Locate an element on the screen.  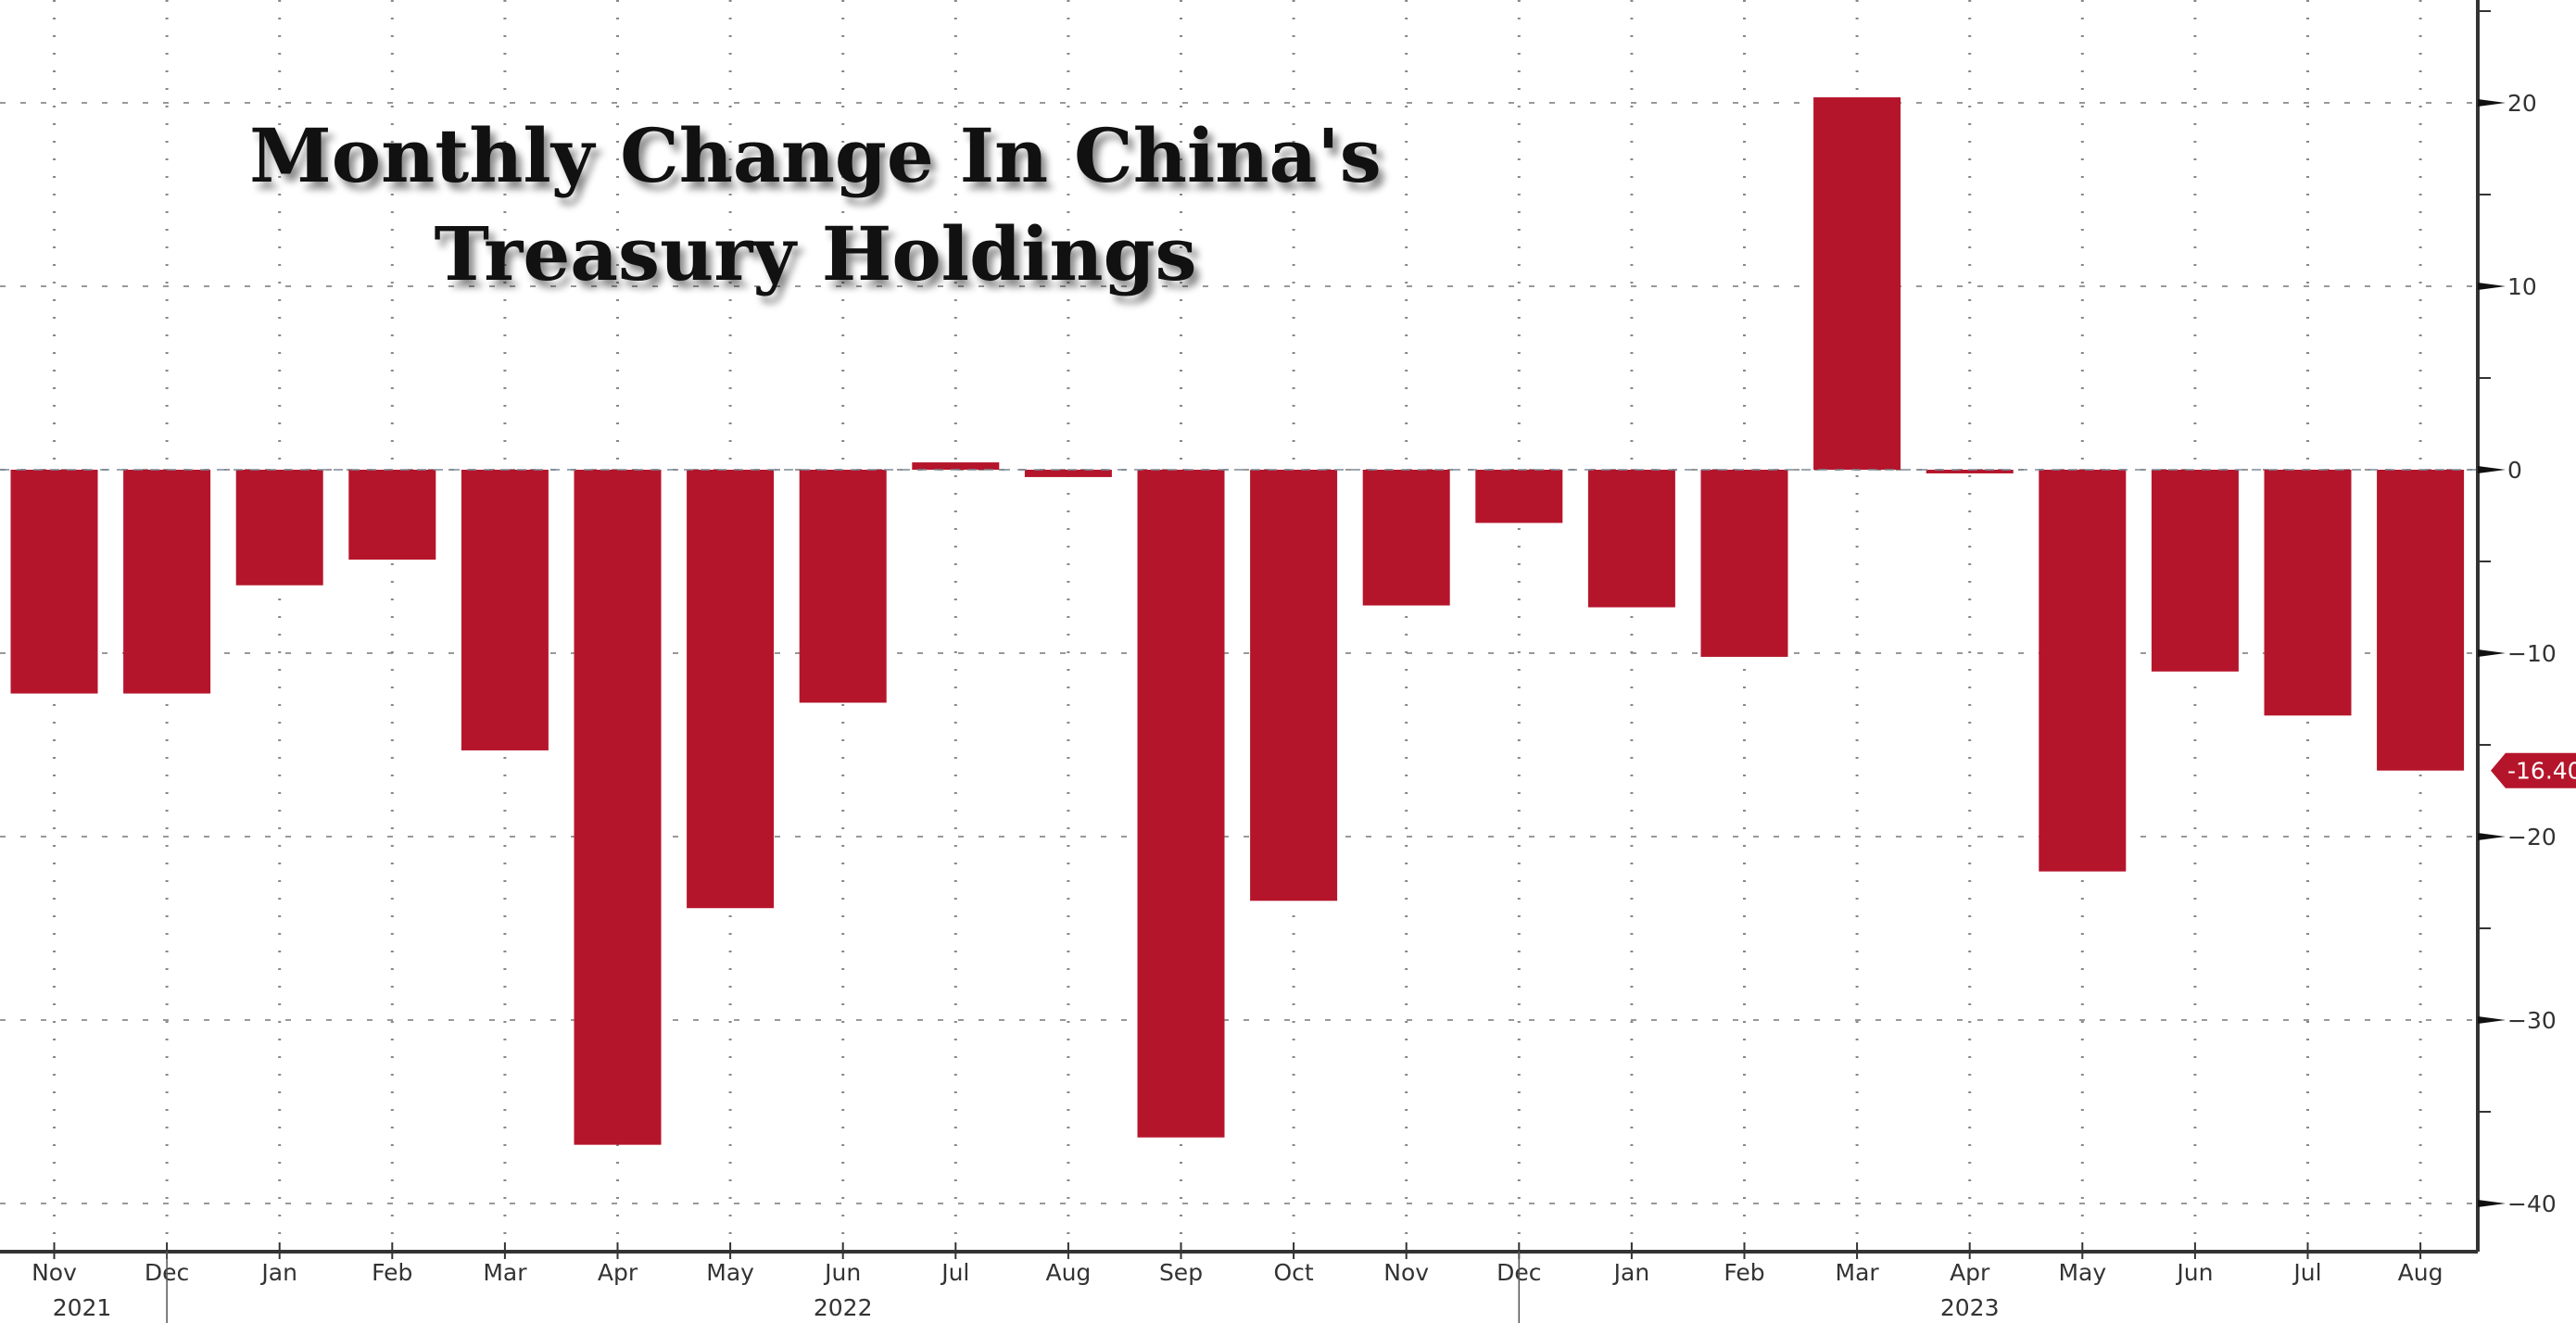
y-tick-label: −40 is located at coordinates (2532, 1204).